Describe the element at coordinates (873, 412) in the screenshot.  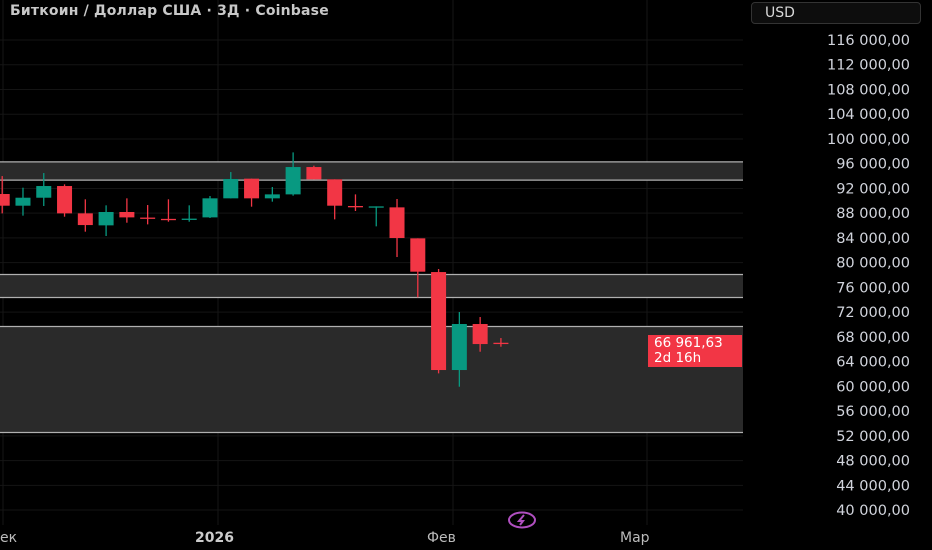
I see `price-axis-label: 56 000,00` at that location.